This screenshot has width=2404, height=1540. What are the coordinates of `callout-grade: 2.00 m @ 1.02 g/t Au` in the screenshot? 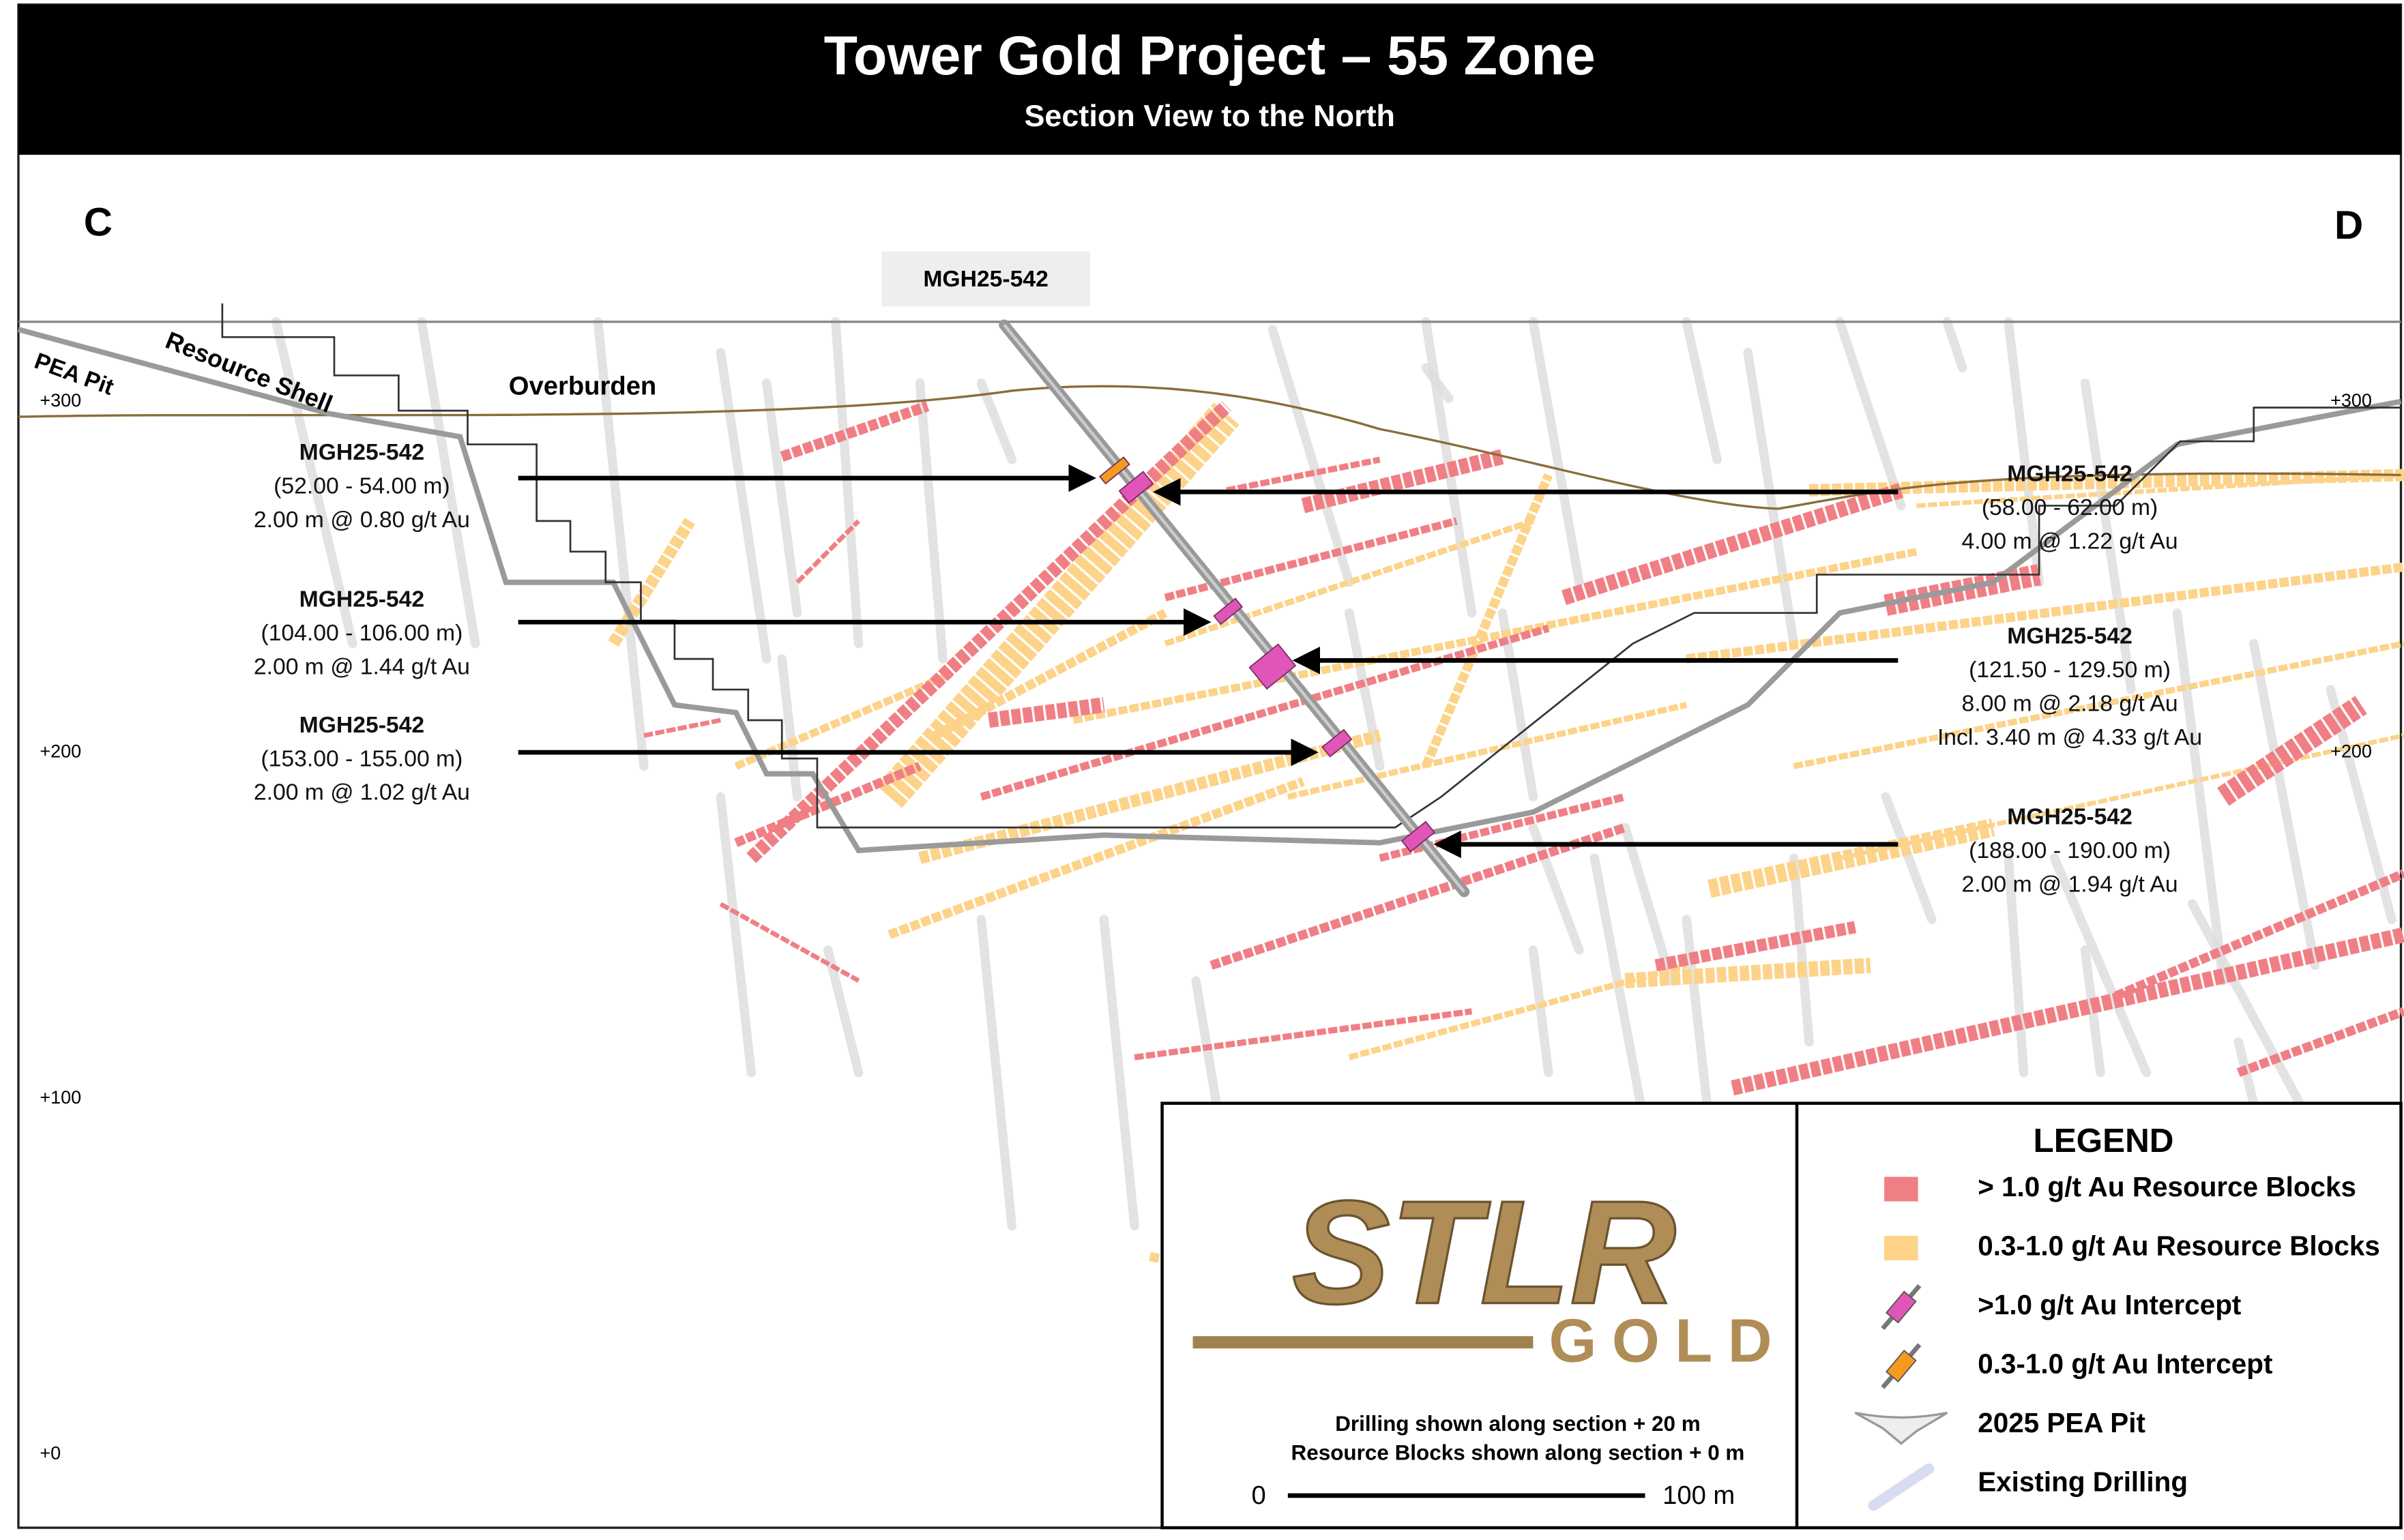 It's located at (362, 792).